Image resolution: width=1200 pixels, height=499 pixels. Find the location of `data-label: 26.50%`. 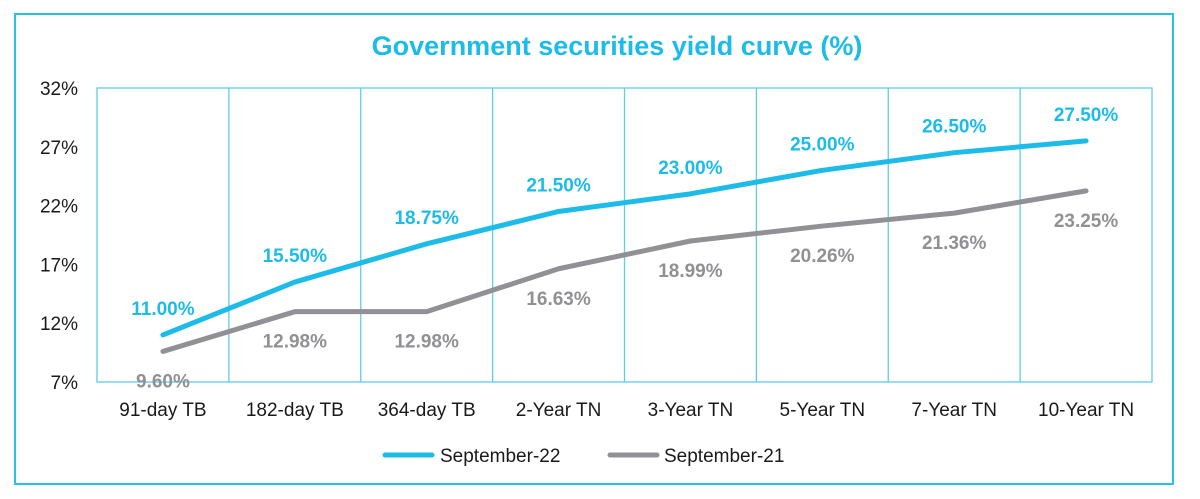

data-label: 26.50% is located at coordinates (954, 127).